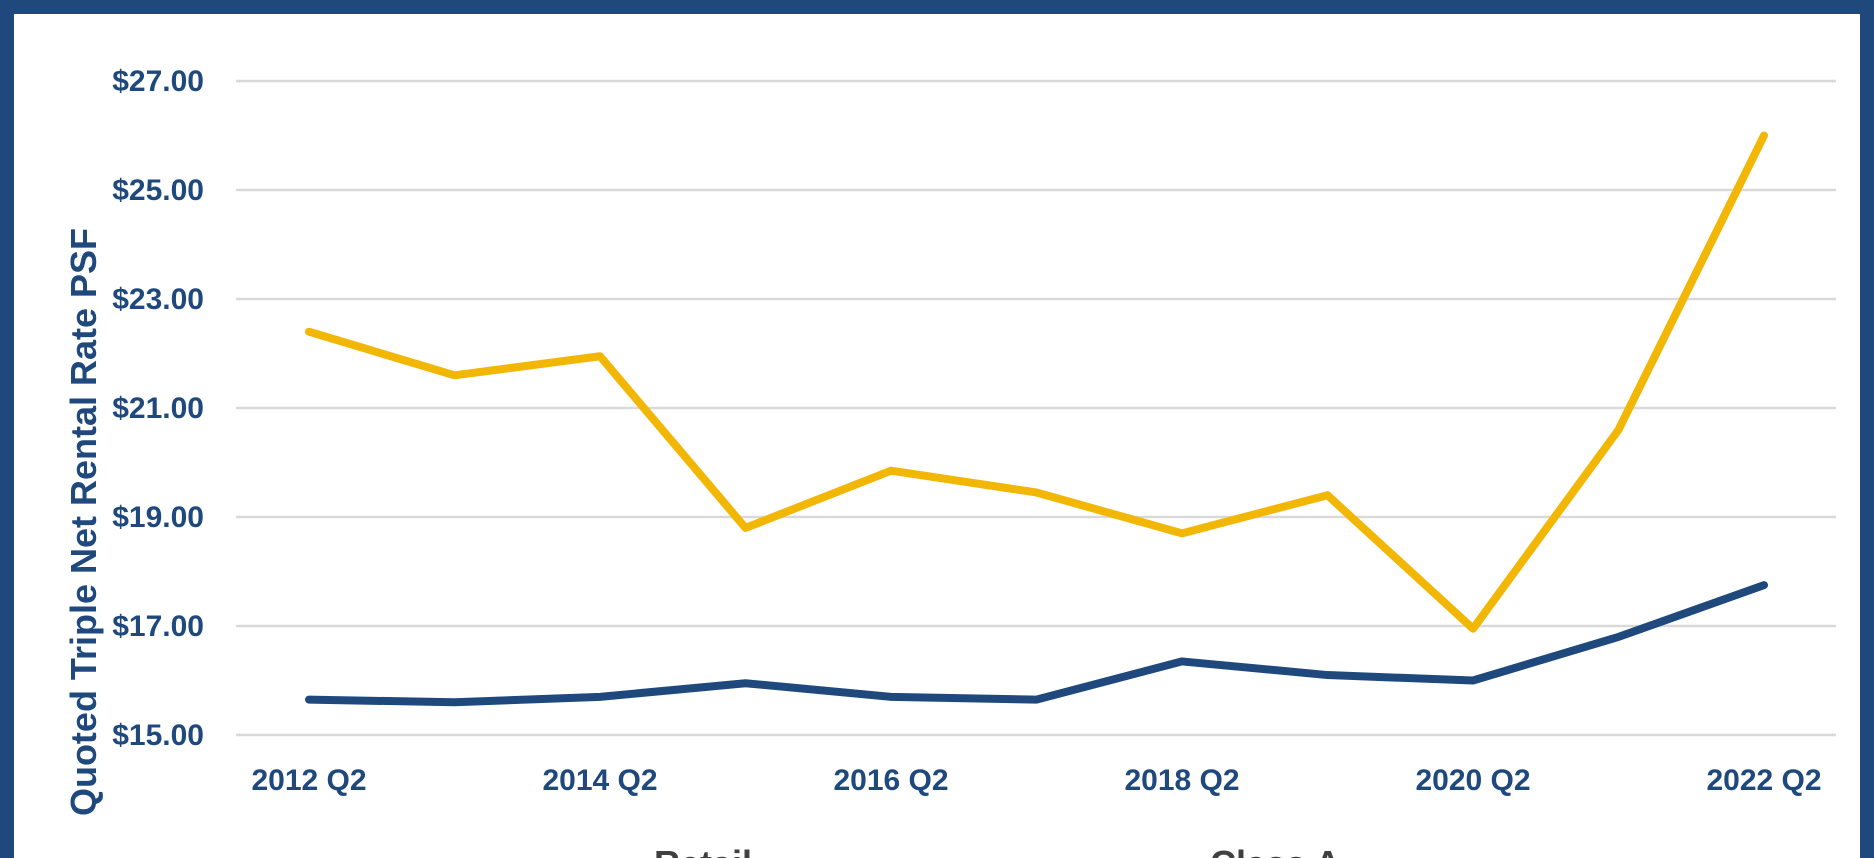 The width and height of the screenshot is (1874, 858). Describe the element at coordinates (158, 81) in the screenshot. I see `y-tick-label: $27.00` at that location.